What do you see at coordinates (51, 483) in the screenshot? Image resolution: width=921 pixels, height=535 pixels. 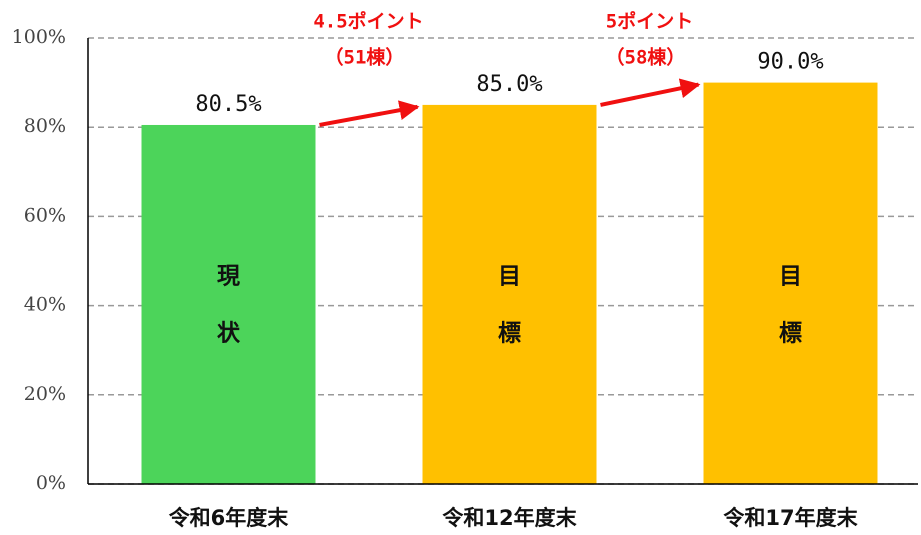 I see `y-tick-label: 0%` at bounding box center [51, 483].